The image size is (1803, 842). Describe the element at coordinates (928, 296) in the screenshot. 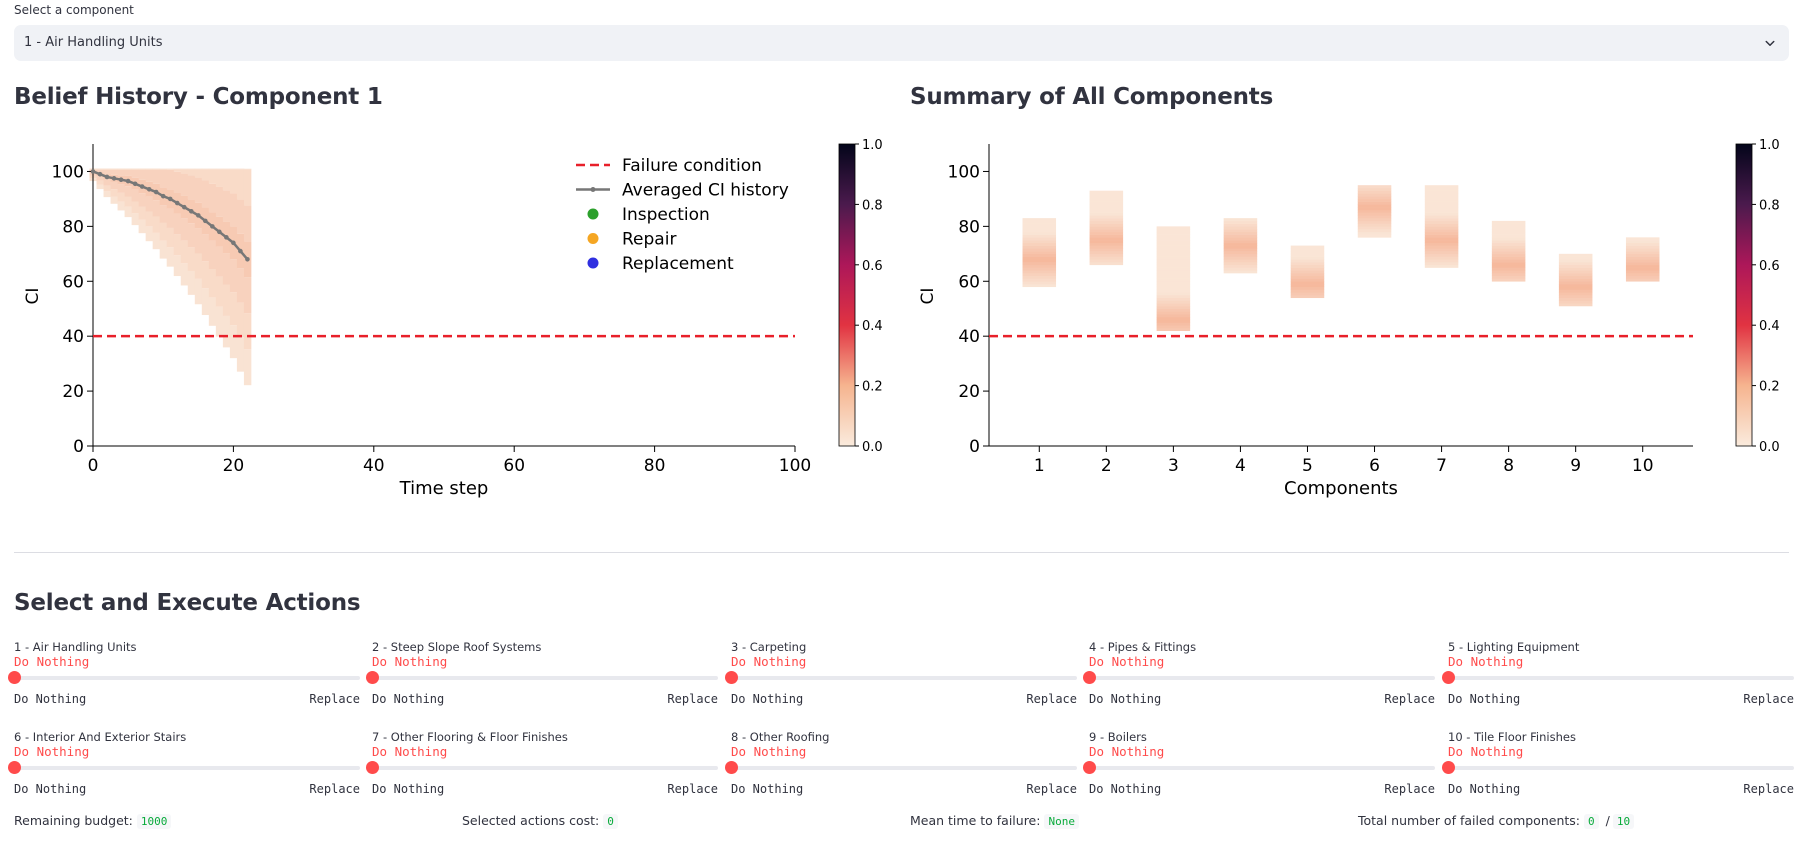

I see `summary-ylabel: CI` at that location.